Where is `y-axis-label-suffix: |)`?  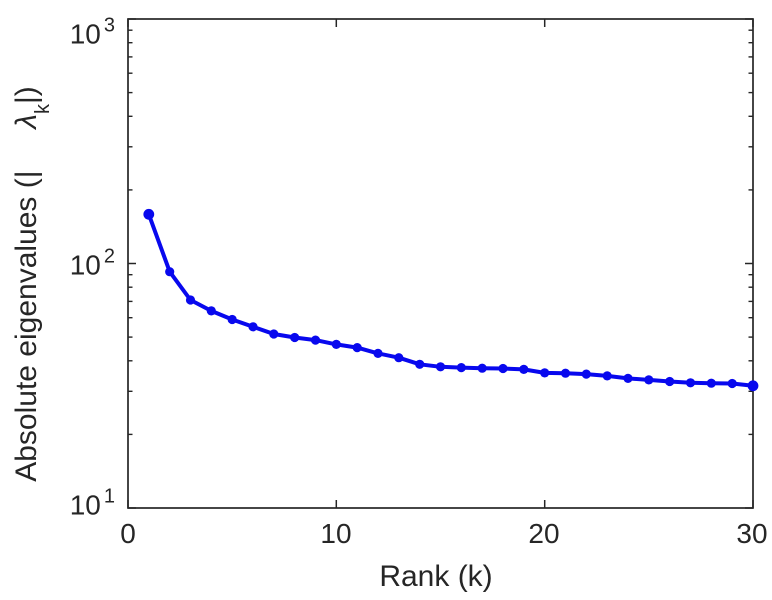
y-axis-label-suffix: |) is located at coordinates (26, 95).